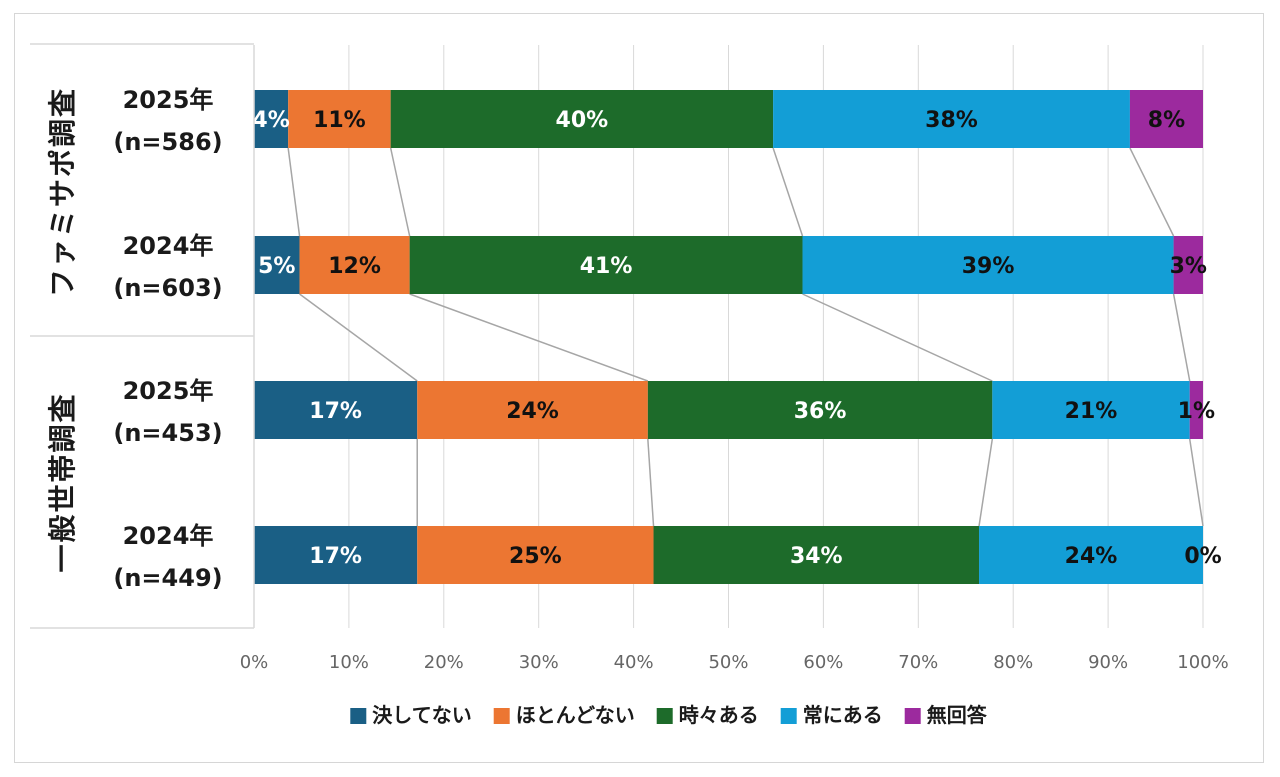 This screenshot has width=1280, height=777. I want to click on data-label: 4%, so click(270, 120).